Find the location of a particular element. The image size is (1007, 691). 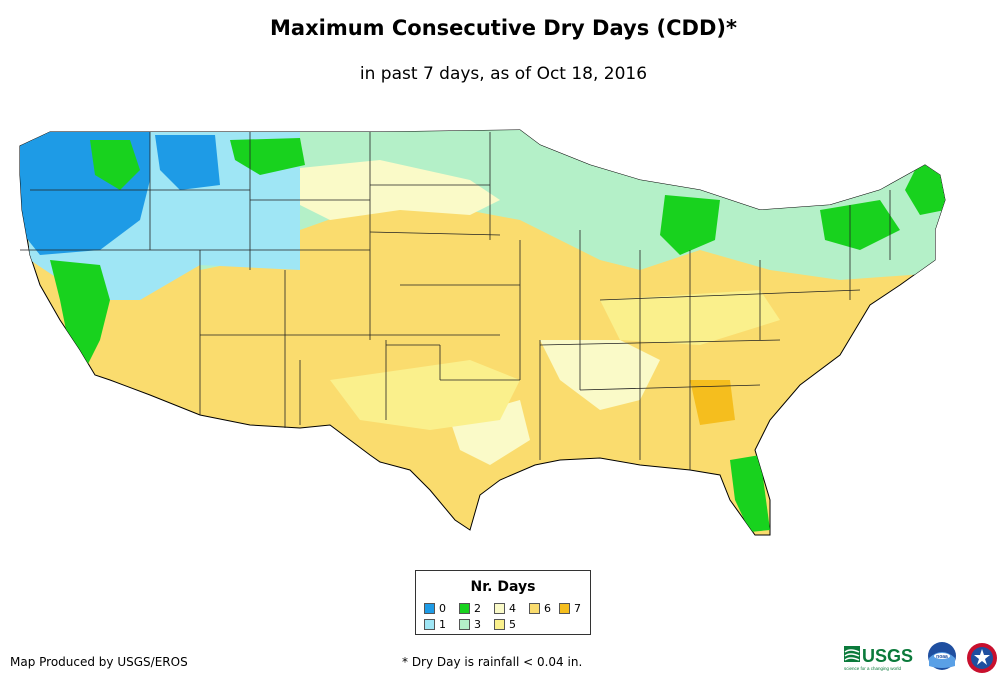

legend-item-7: 7 is located at coordinates (570, 608).